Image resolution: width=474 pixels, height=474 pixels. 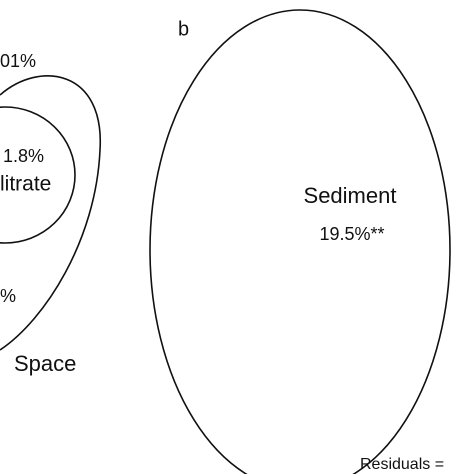 I want to click on panel-label: b, so click(x=183, y=29).